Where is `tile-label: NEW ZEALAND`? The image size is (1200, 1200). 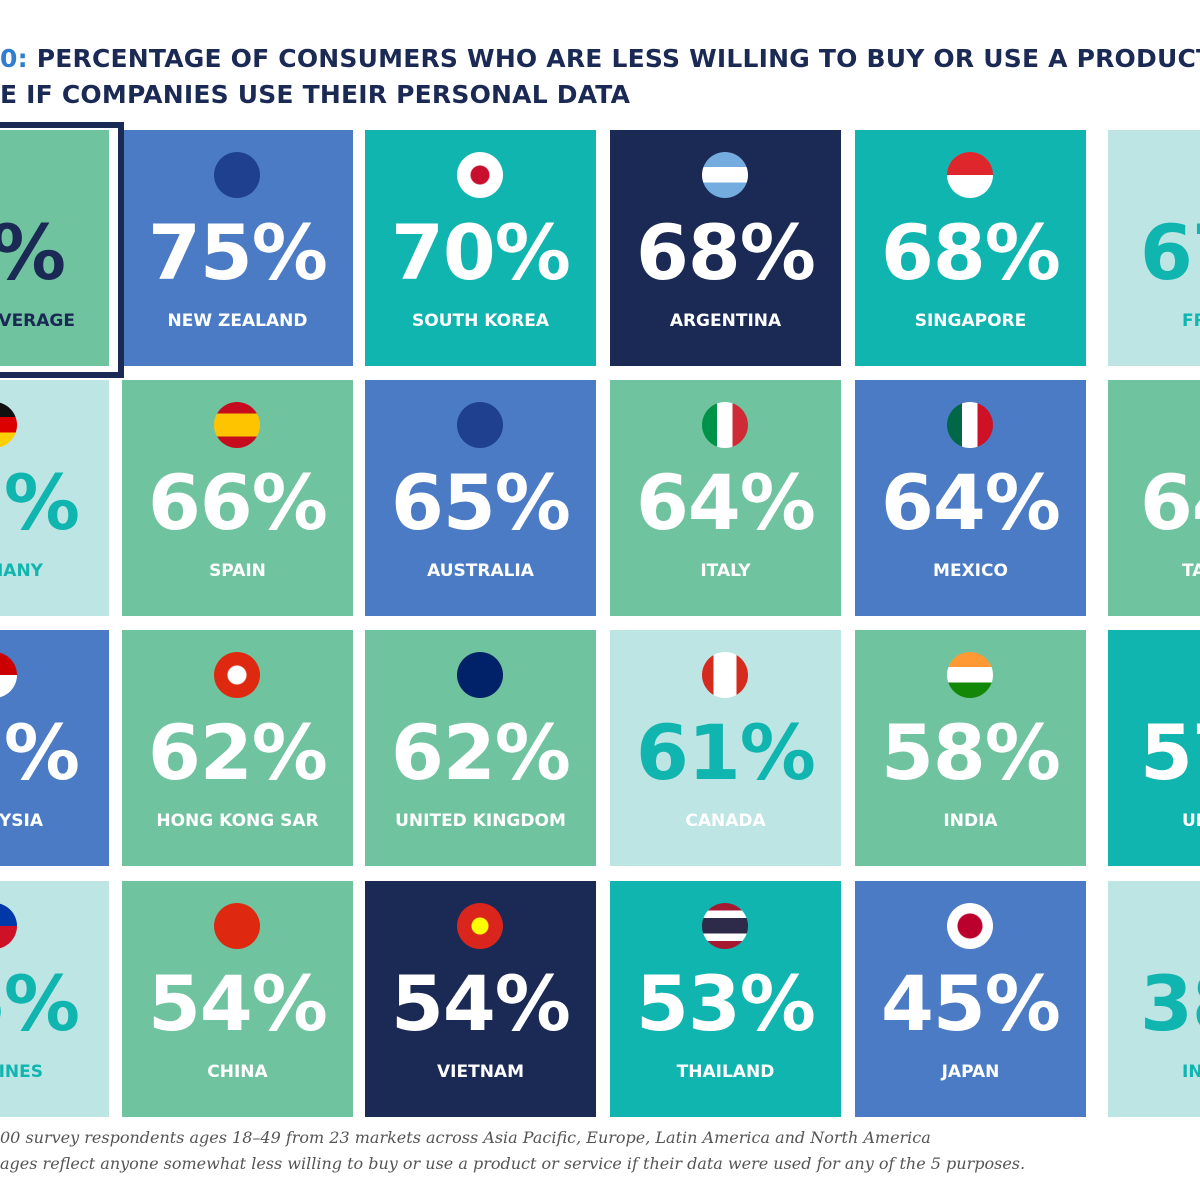 tile-label: NEW ZEALAND is located at coordinates (237, 321).